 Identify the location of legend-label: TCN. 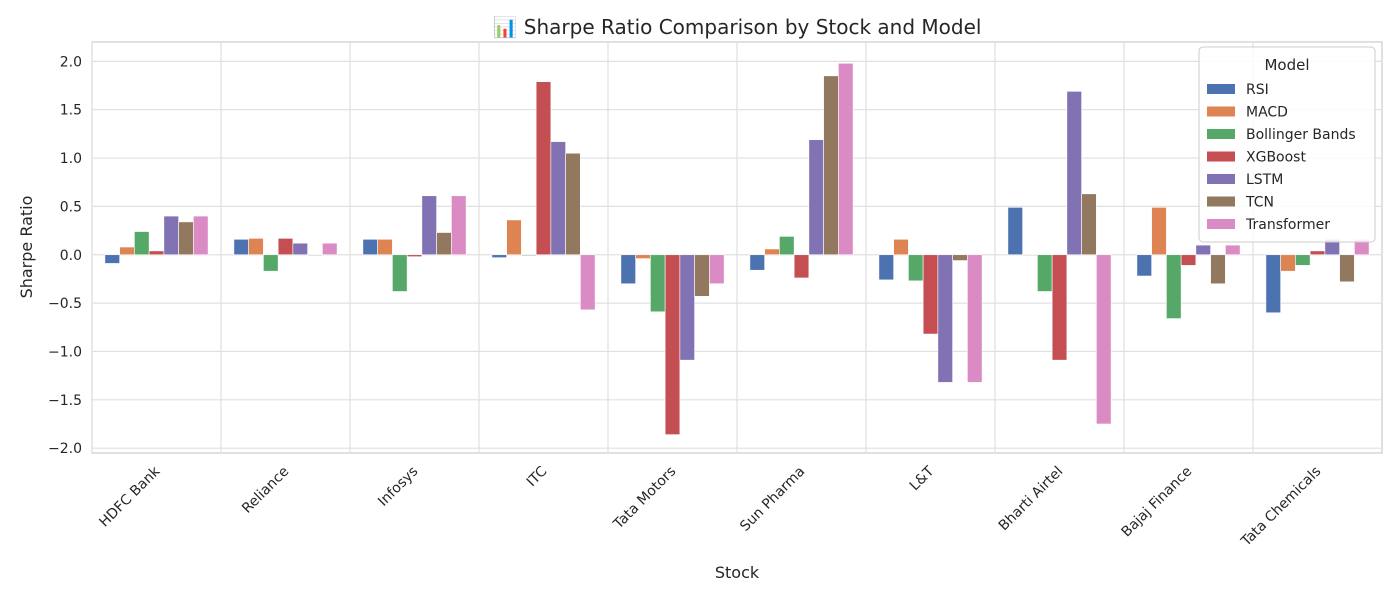
(1259, 203).